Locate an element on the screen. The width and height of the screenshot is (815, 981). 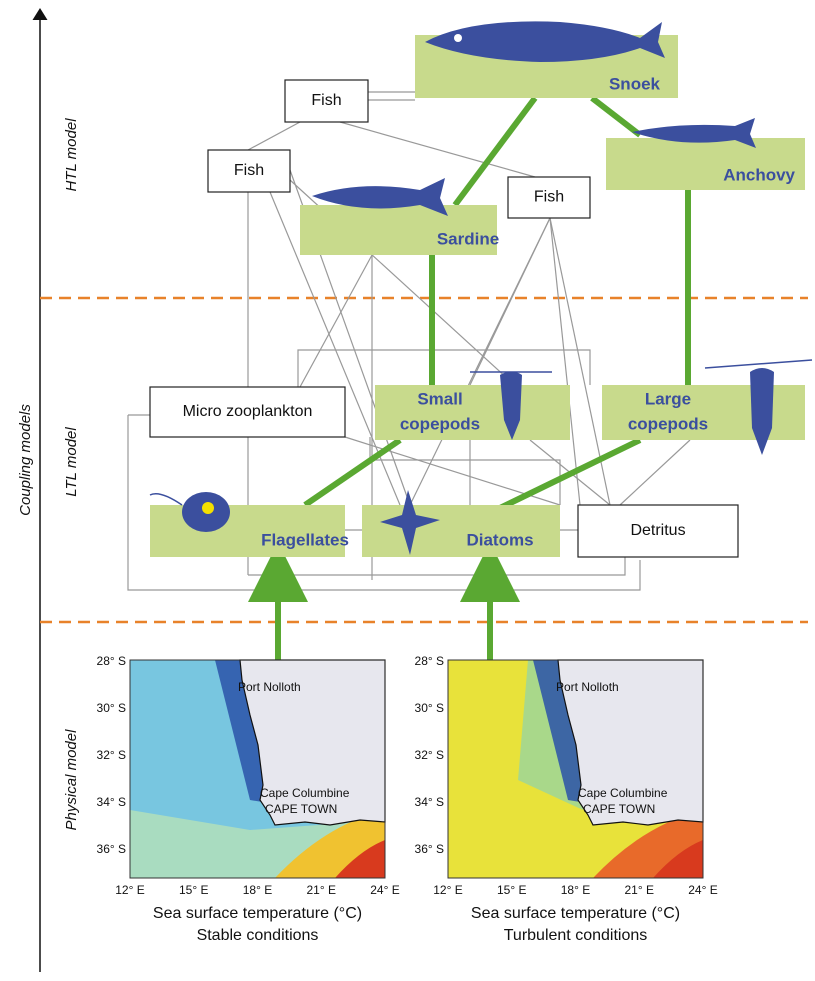
node-label: Sardine is located at coordinates (468, 238).